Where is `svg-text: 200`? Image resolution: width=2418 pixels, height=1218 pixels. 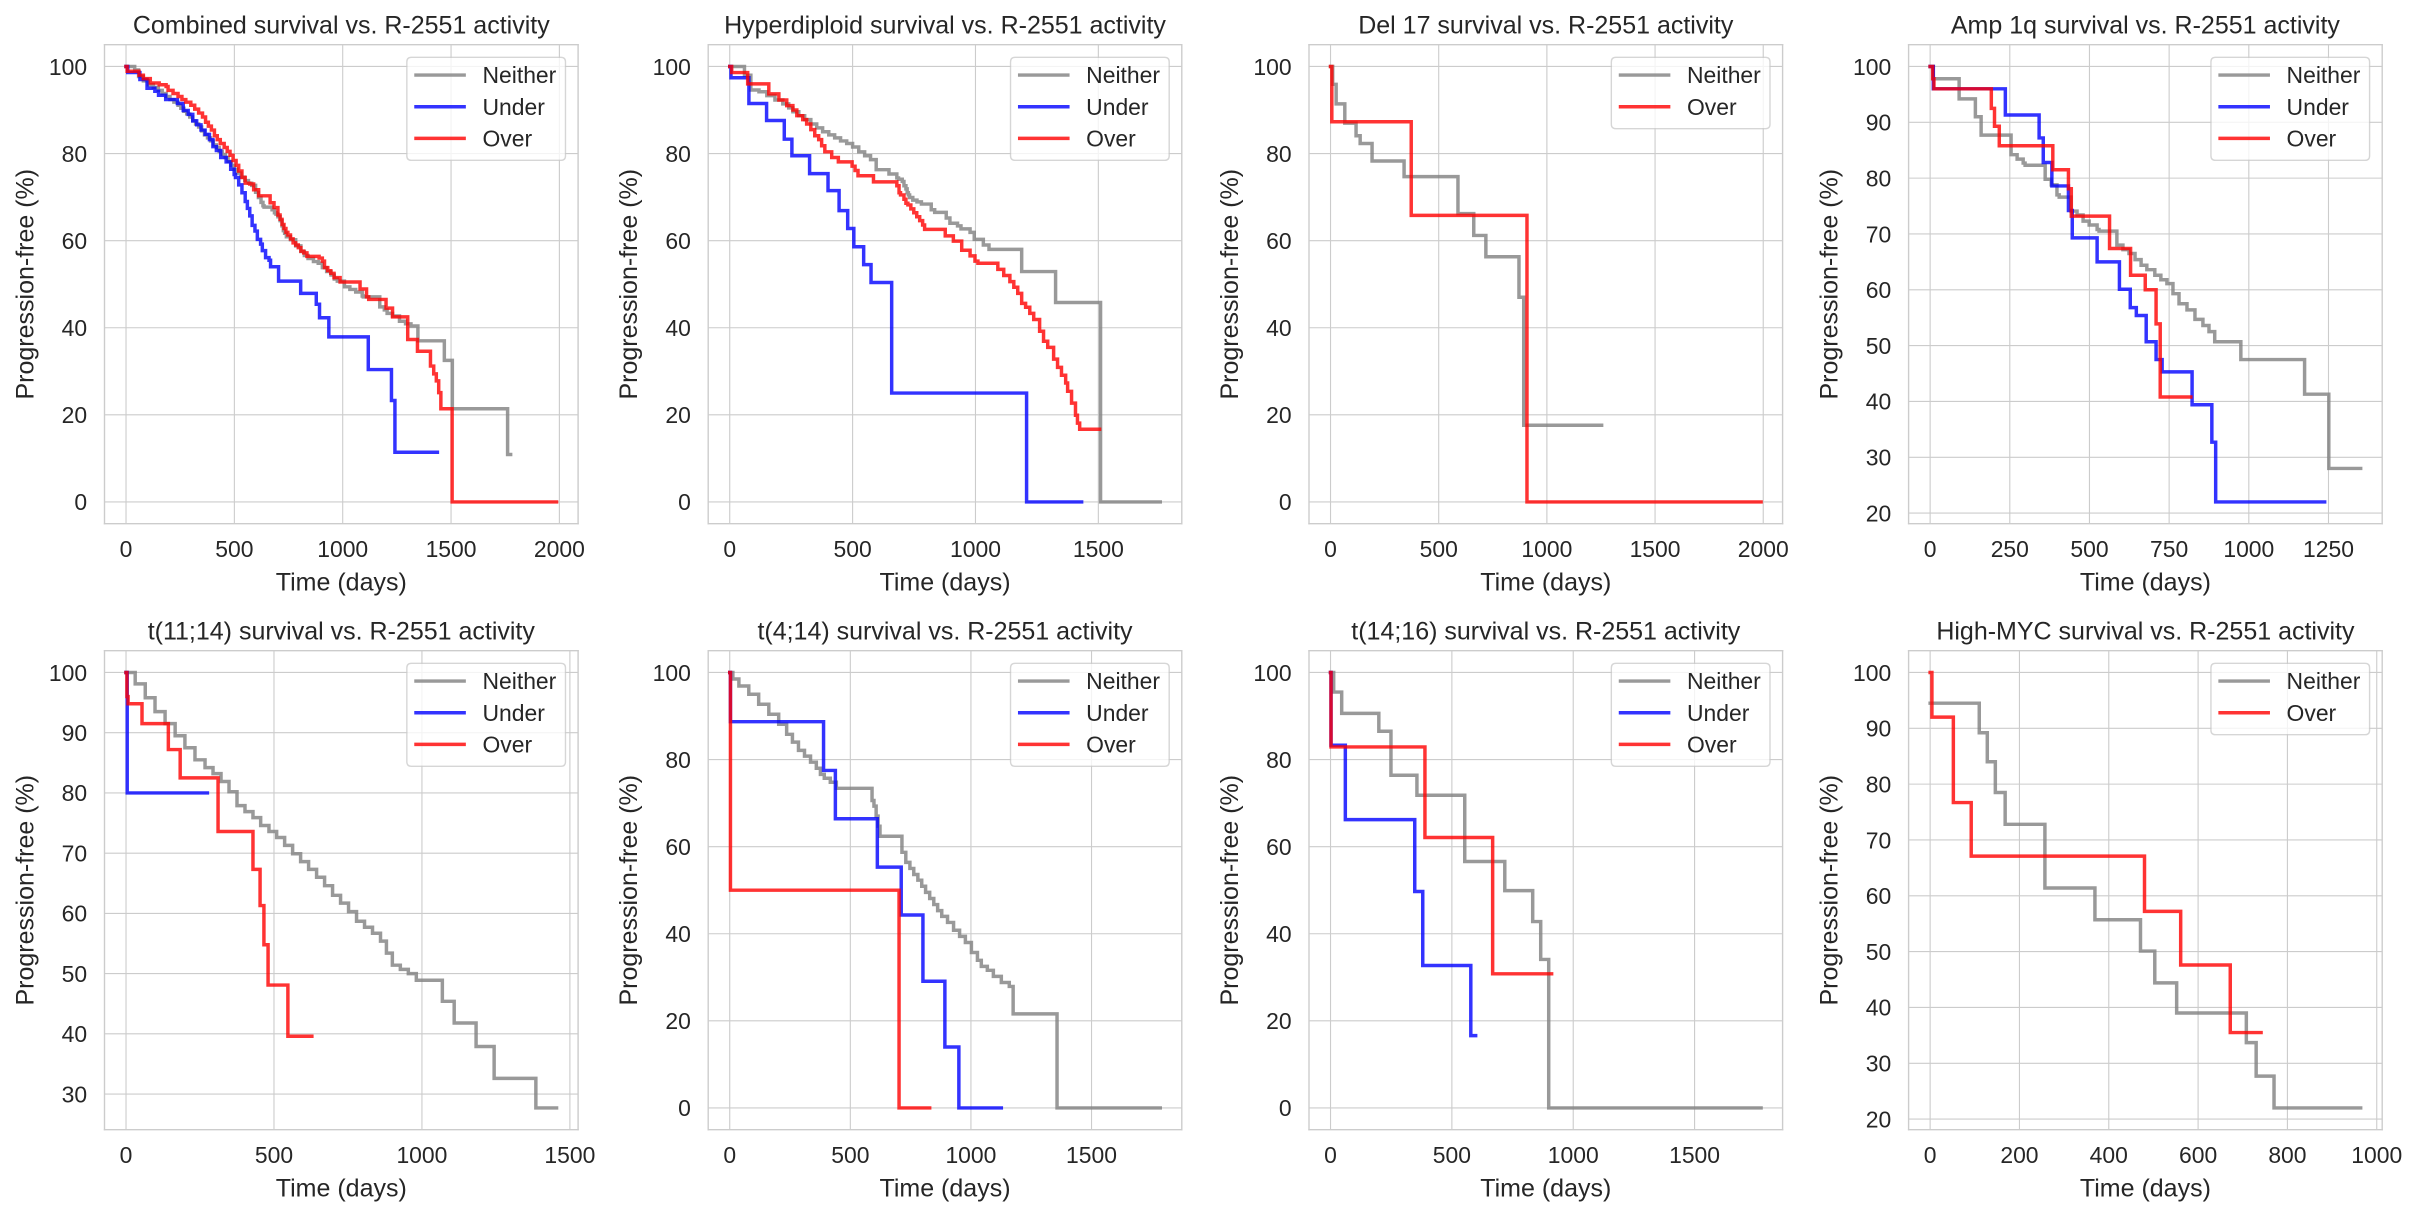
svg-text: 200 is located at coordinates (2019, 1155).